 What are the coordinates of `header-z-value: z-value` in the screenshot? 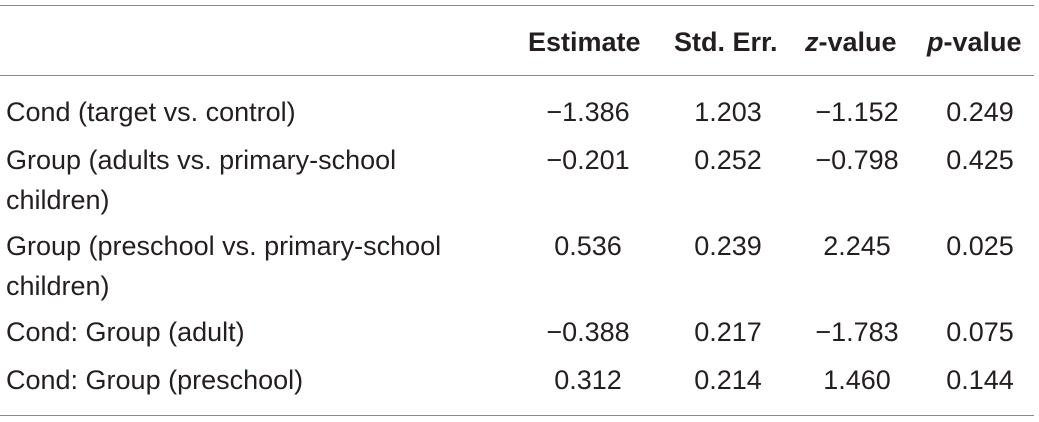 It's located at (851, 42).